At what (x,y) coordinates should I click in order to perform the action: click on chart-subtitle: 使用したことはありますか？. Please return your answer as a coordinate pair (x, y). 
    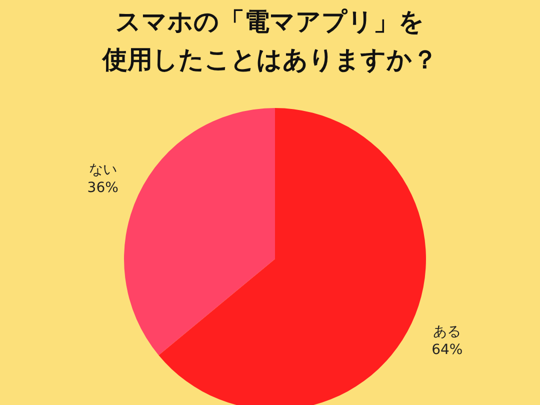
    Looking at the image, I should click on (270, 59).